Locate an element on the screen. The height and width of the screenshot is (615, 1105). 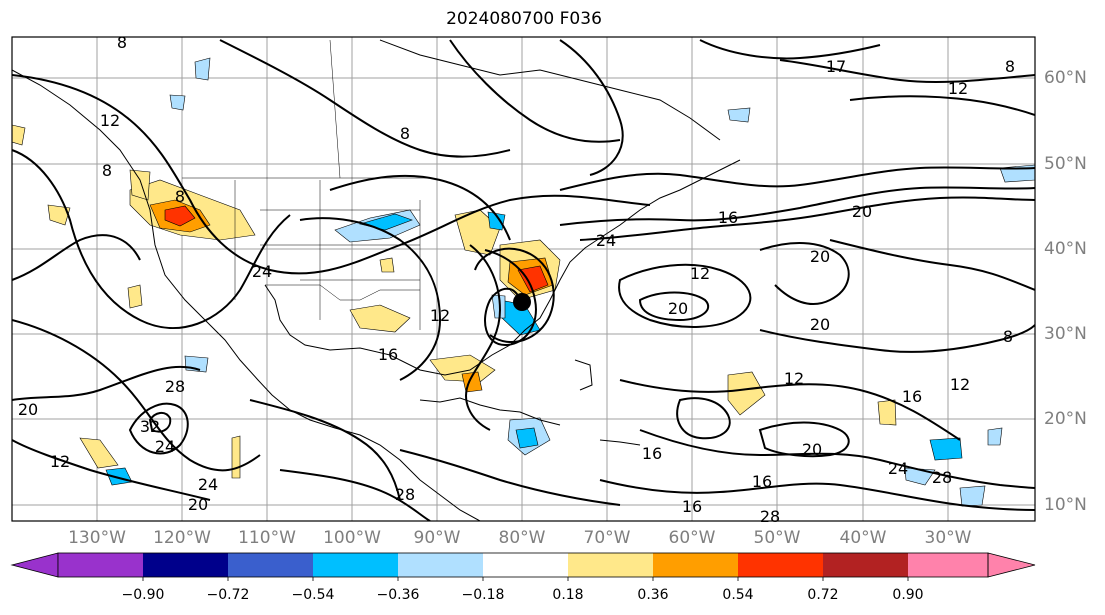
lat-label: 40°N is located at coordinates (1065, 249).